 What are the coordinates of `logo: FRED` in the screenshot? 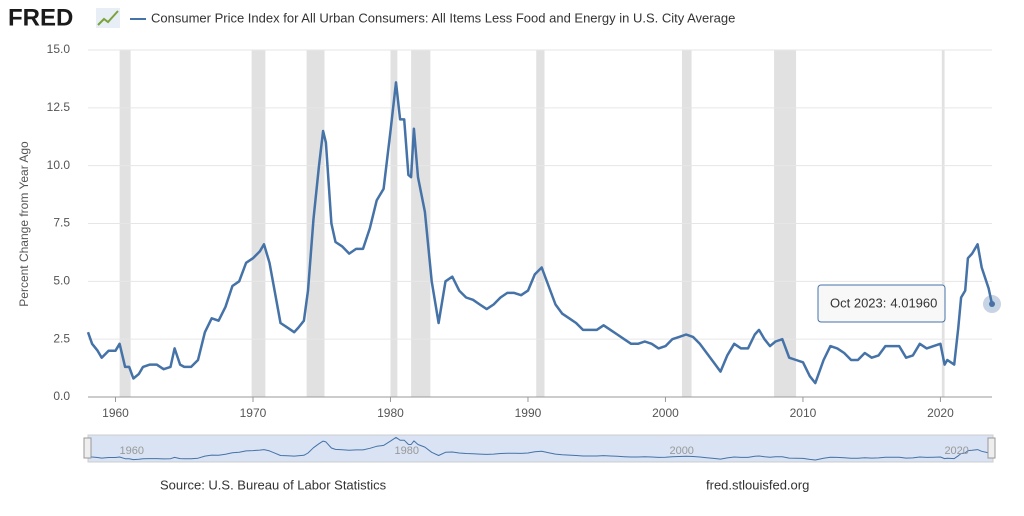 It's located at (64, 17).